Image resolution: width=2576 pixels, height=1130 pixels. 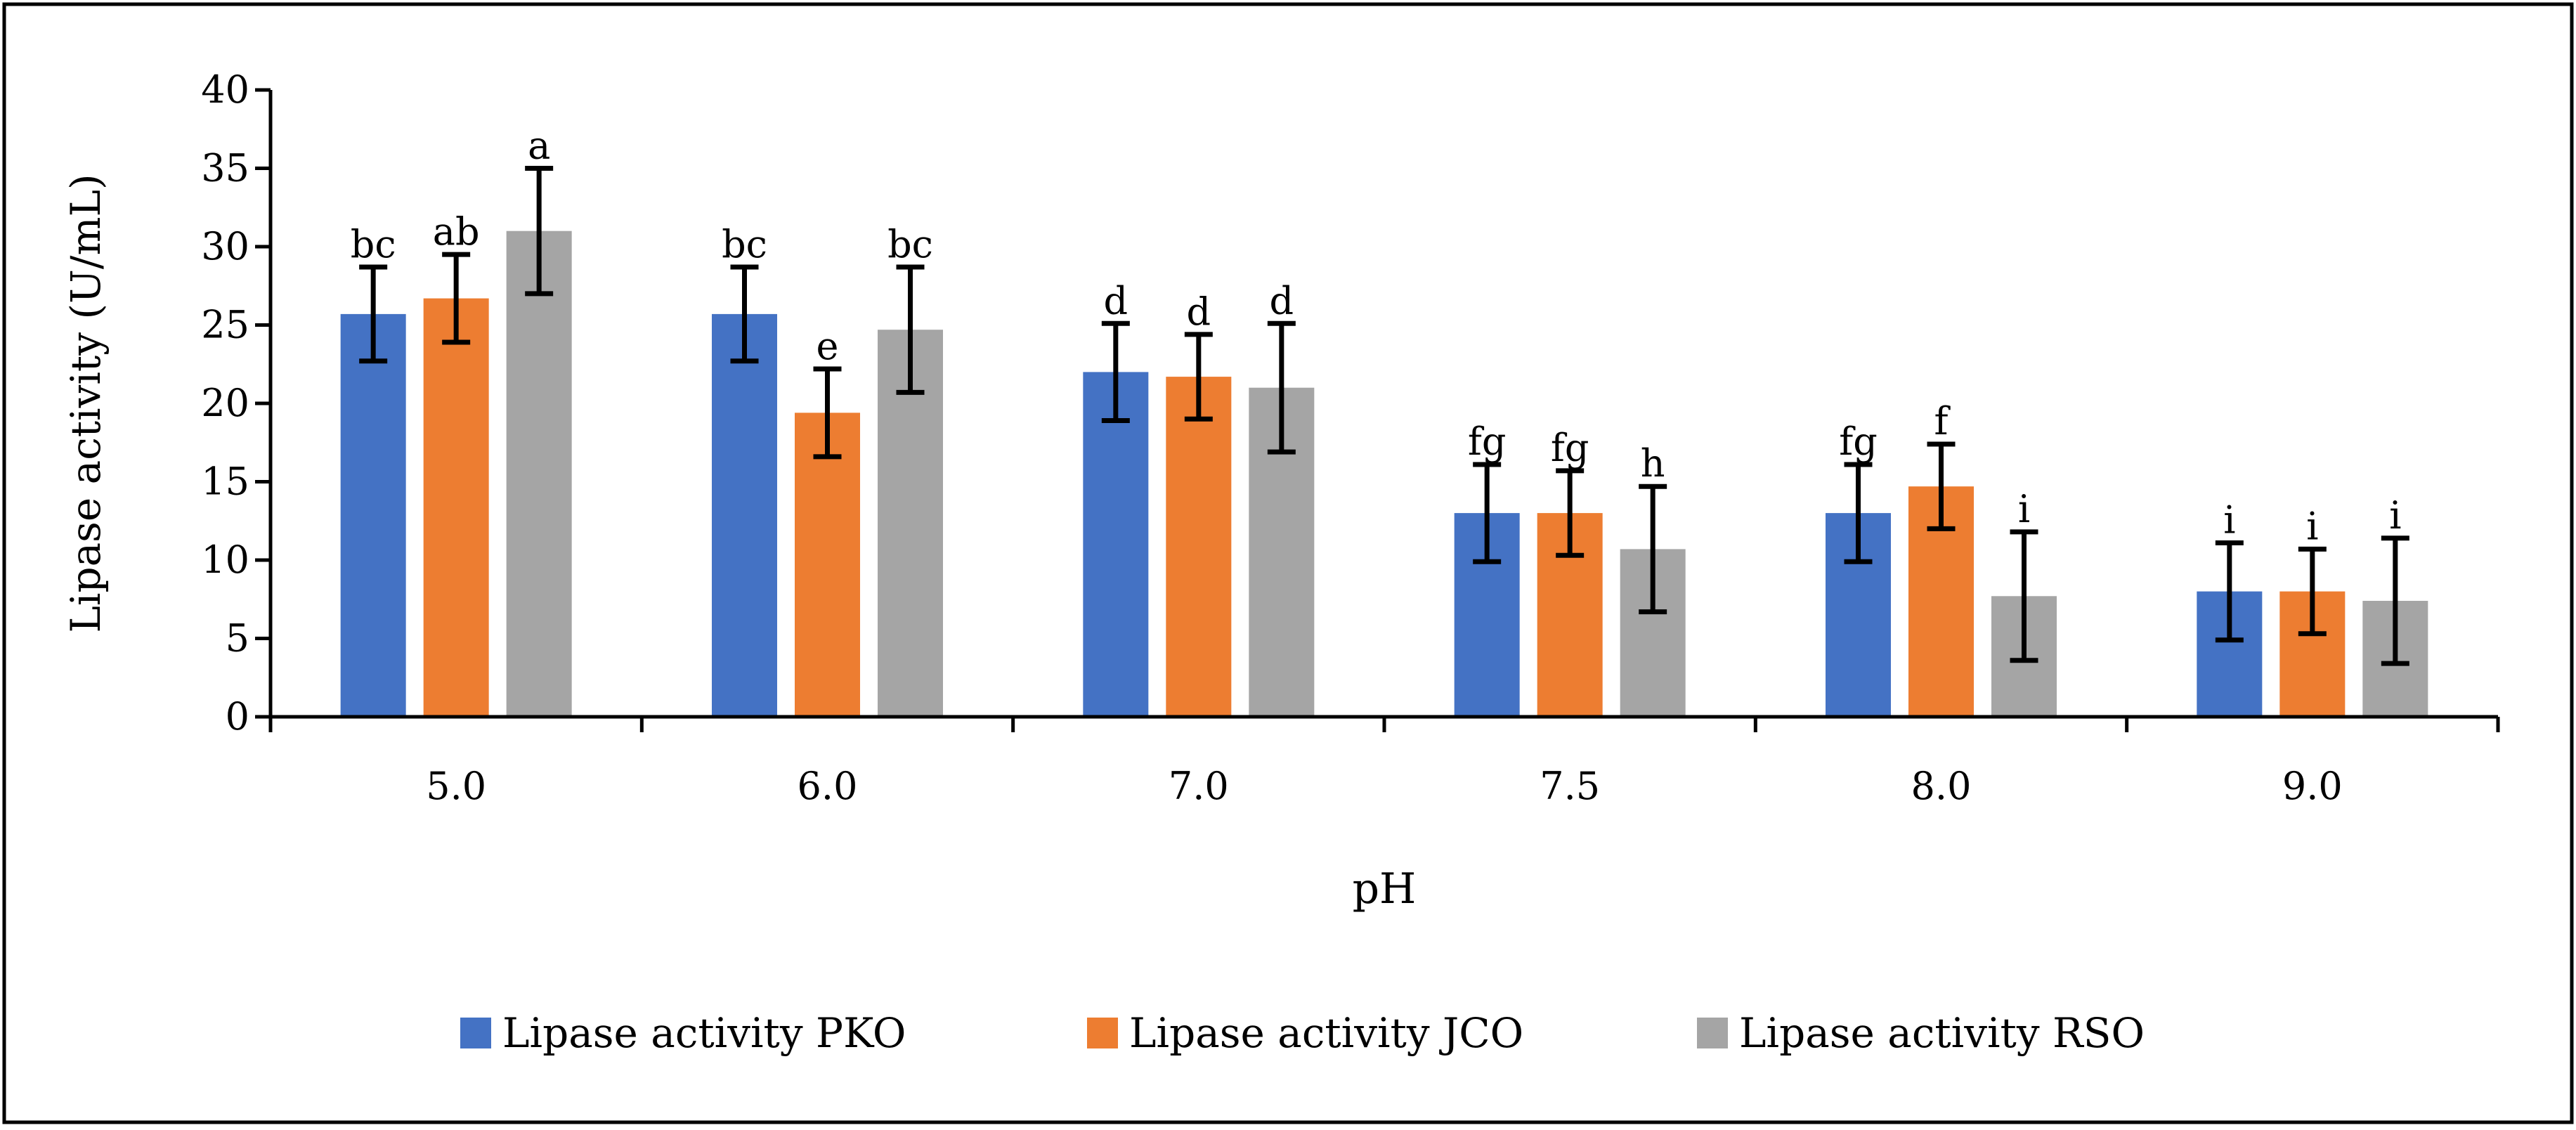 I want to click on y-tick-label-40: 40, so click(x=225, y=89).